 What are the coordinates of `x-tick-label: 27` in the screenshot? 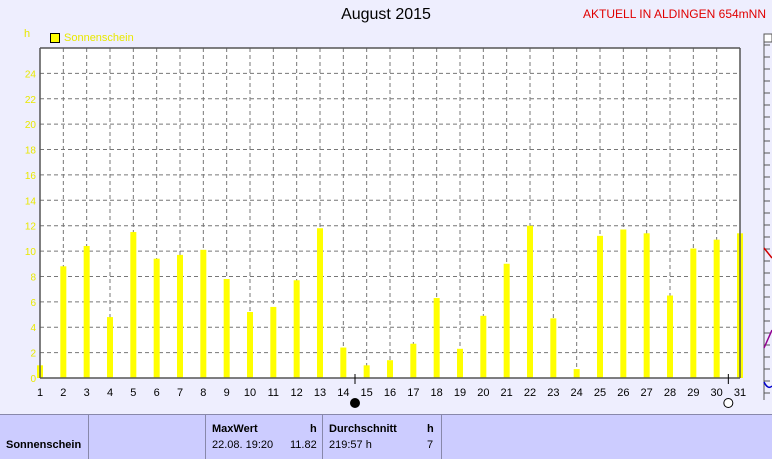 It's located at (647, 393).